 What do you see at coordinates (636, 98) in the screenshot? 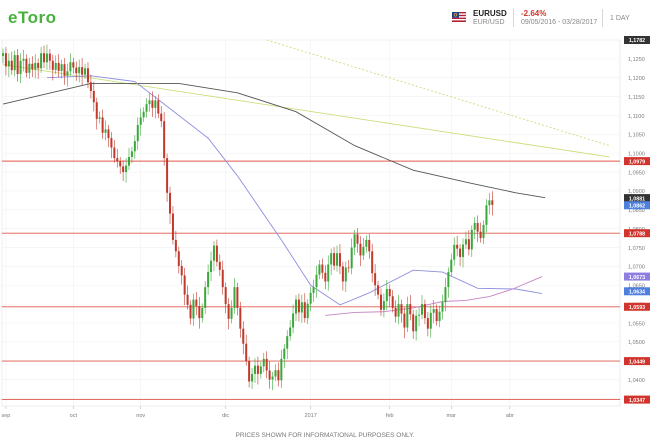
I see `y-tick-label: 1,1150` at bounding box center [636, 98].